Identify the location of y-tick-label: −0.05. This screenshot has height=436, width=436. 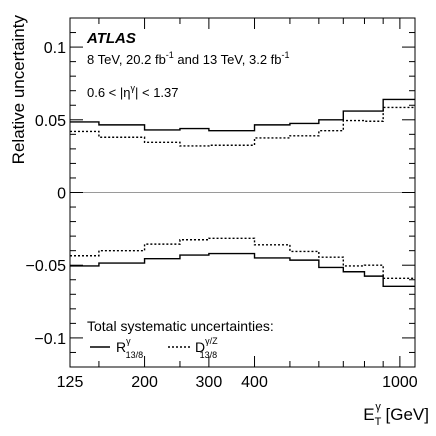
(46, 266).